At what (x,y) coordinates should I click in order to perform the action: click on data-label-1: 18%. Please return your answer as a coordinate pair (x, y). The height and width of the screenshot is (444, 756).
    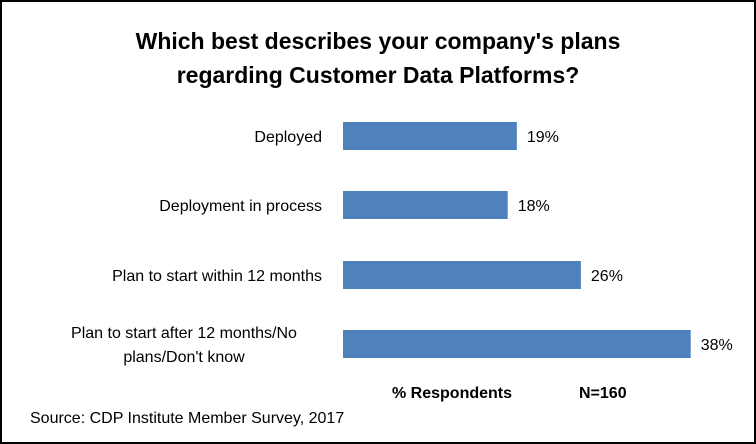
    Looking at the image, I should click on (534, 206).